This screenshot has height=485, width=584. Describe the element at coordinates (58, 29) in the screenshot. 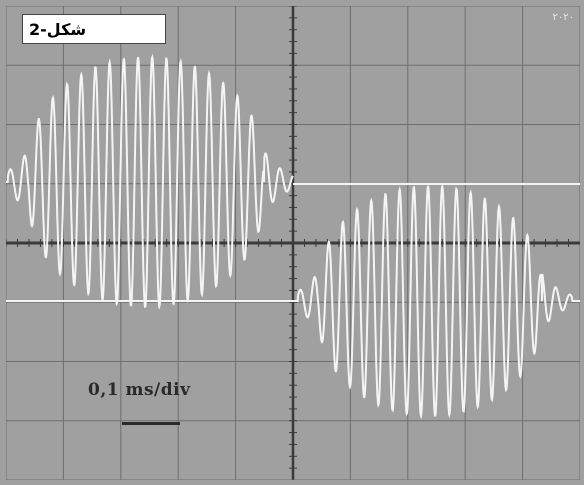

I see `figure-label-text: شكل-2` at that location.